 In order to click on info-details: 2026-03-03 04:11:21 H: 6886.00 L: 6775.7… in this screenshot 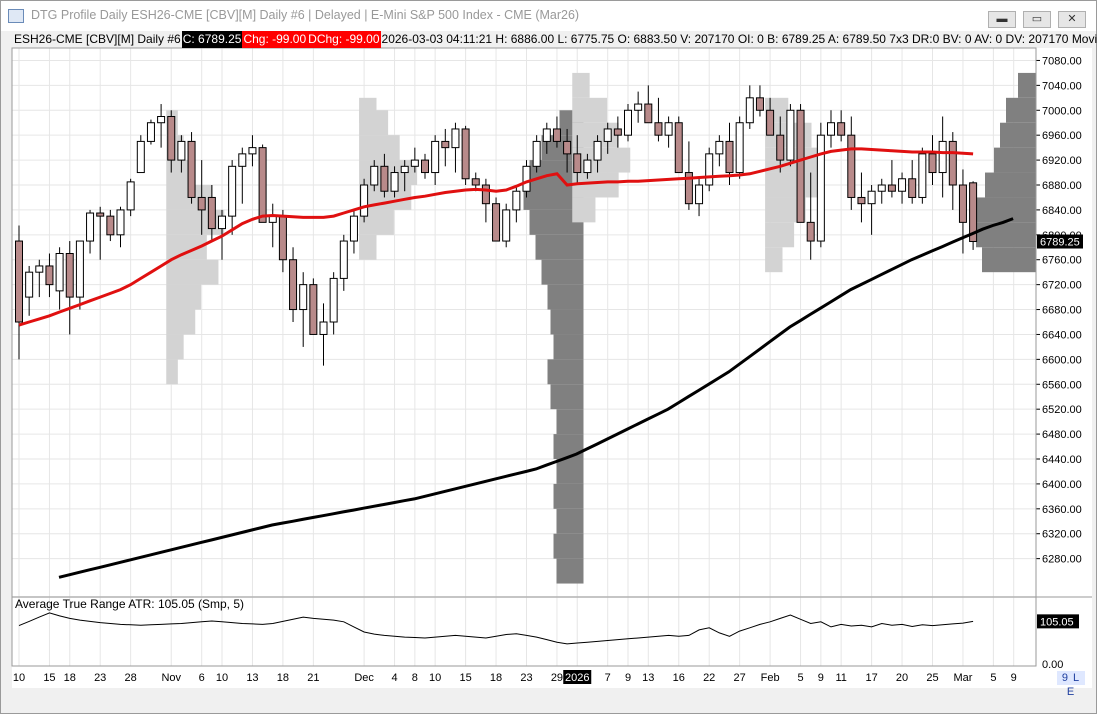, I will do `click(739, 39)`.